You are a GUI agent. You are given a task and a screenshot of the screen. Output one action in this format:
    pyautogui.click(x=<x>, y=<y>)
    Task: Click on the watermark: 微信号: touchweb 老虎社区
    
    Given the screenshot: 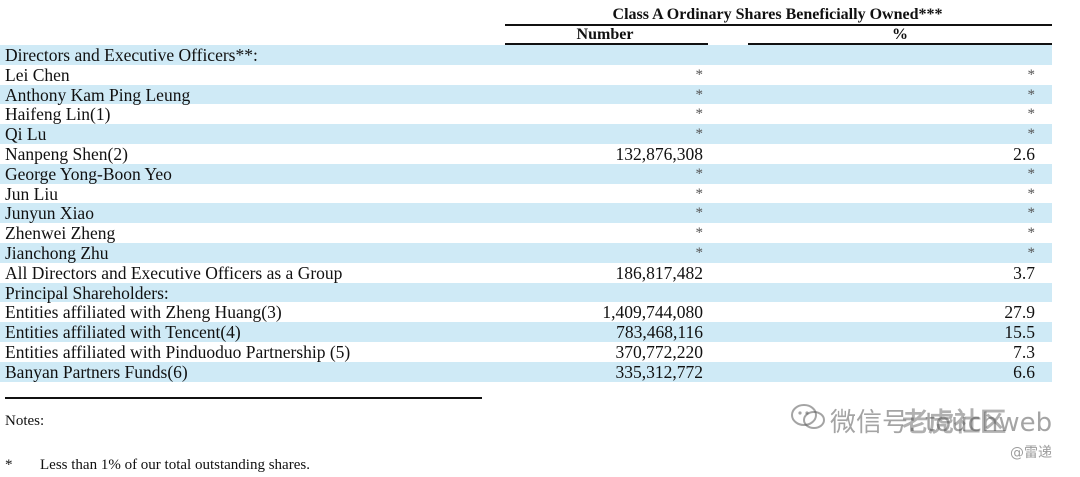 What is the action you would take?
    pyautogui.click(x=921, y=420)
    